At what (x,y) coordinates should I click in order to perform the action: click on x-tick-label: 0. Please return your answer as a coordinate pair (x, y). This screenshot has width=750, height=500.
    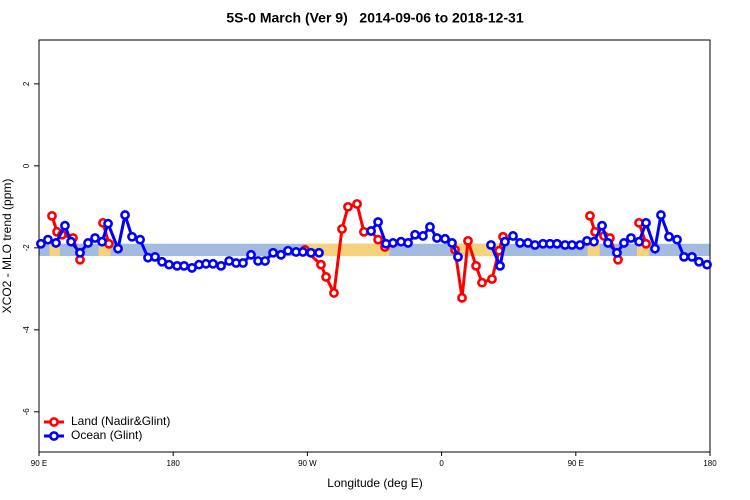
    Looking at the image, I should click on (441, 463).